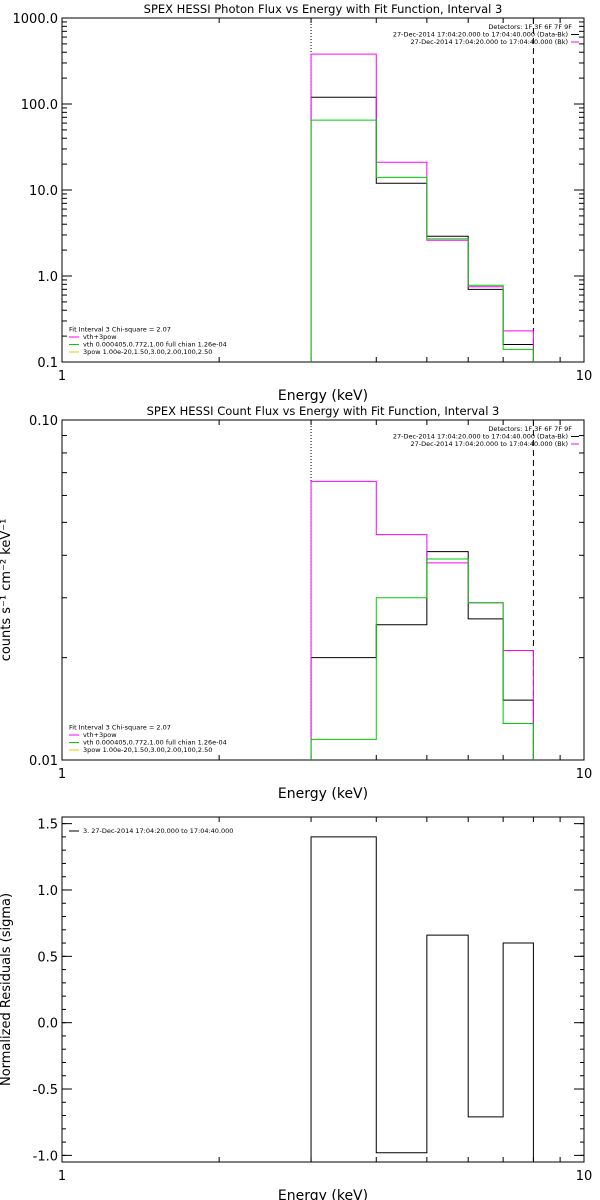 The width and height of the screenshot is (600, 1200). What do you see at coordinates (47, 363) in the screenshot?
I see `y-tick-label: 0.1` at bounding box center [47, 363].